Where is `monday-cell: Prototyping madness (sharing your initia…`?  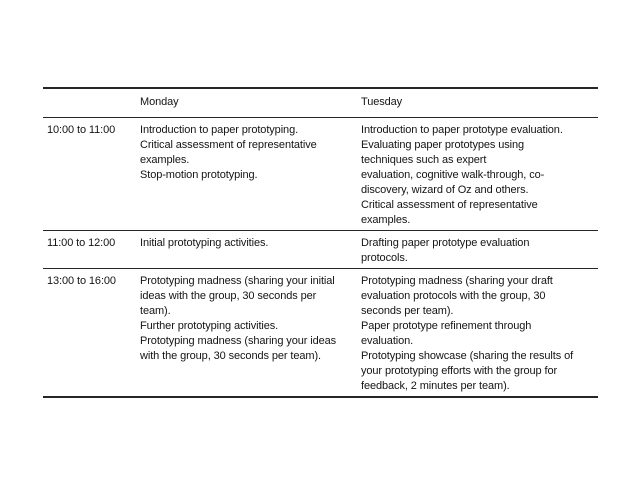 monday-cell: Prototyping madness (sharing your initia… is located at coordinates (238, 318).